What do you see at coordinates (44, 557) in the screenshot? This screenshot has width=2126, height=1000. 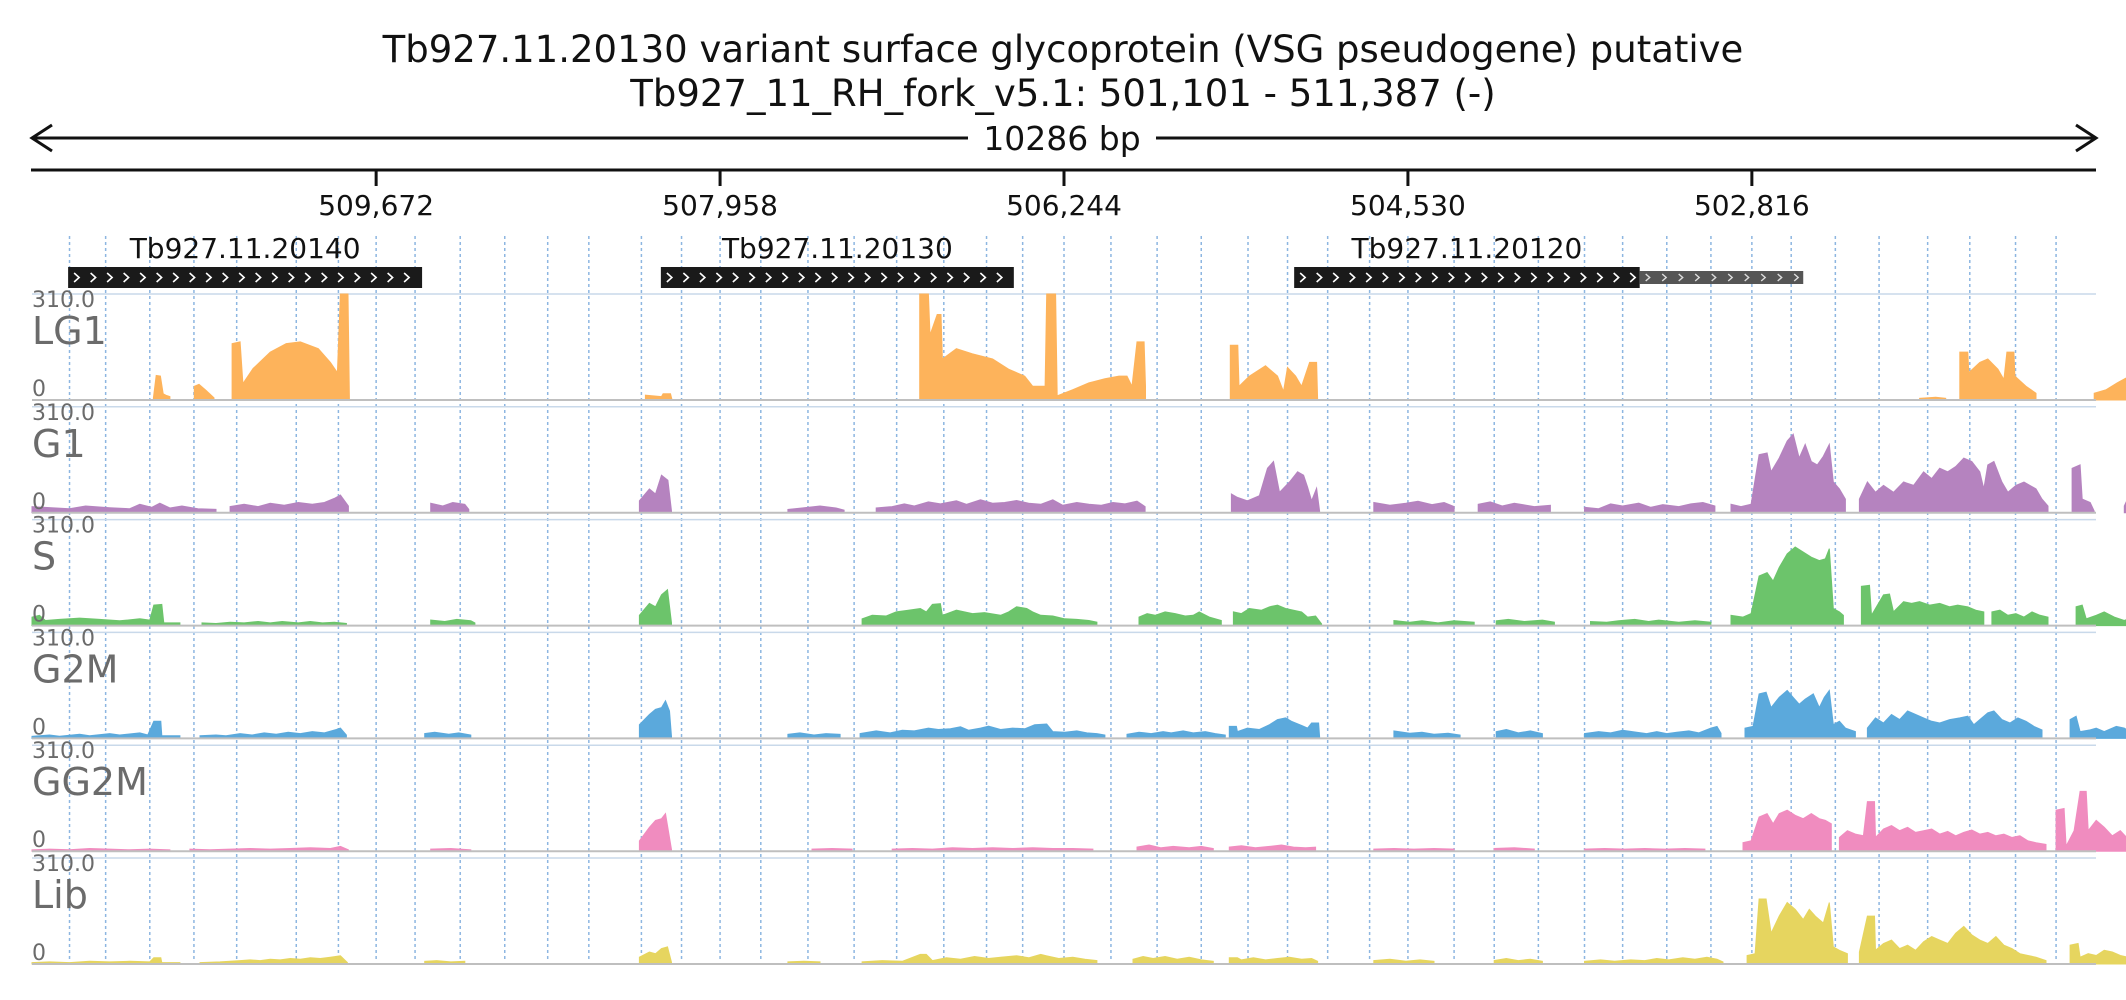 I see `track-name: S` at bounding box center [44, 557].